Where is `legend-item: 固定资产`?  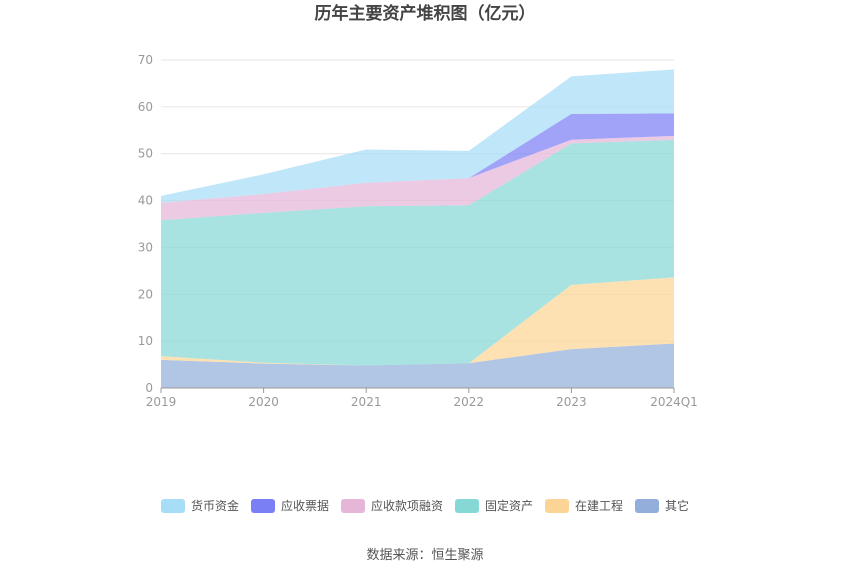
legend-item: 固定资产 is located at coordinates (494, 505).